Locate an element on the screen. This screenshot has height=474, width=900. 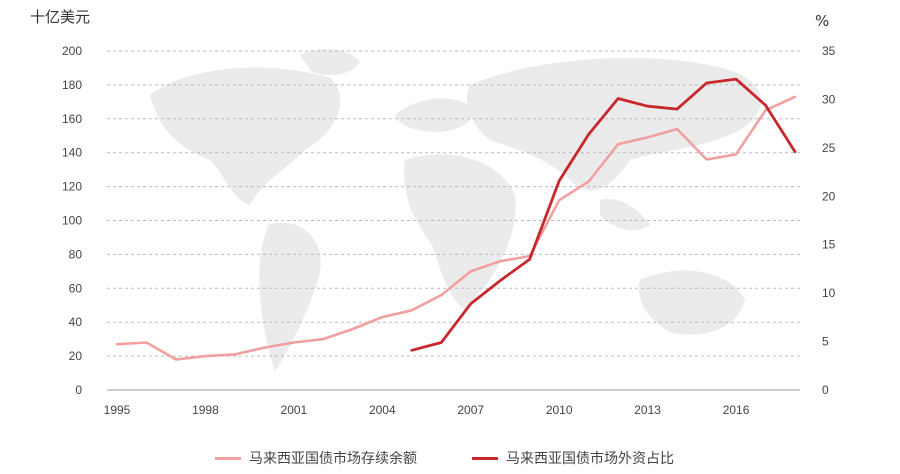
legend-item-foreign-share: 马来西亚国债市场外资占比 is located at coordinates (573, 458).